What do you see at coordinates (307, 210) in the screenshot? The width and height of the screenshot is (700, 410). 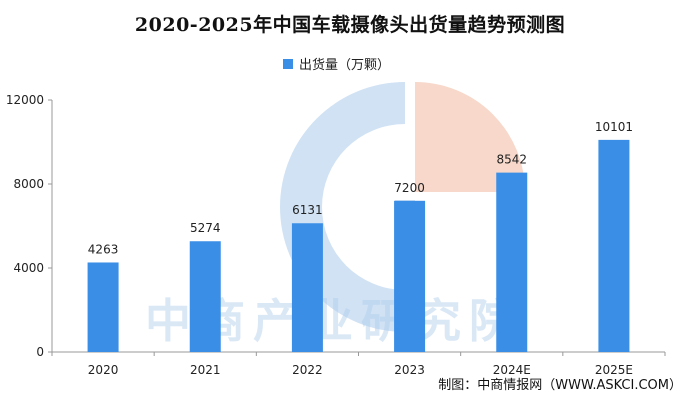 I see `bar-value-label: 6131` at bounding box center [307, 210].